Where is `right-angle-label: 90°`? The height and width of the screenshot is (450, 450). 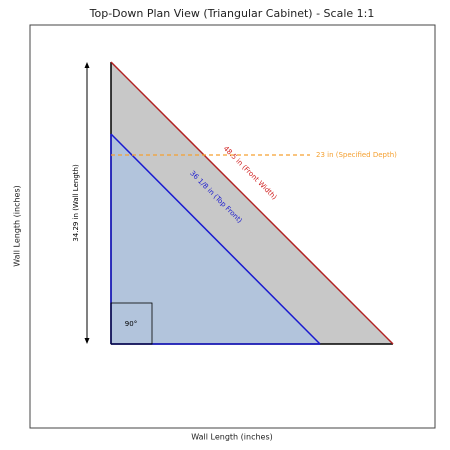
right-angle-label: 90° is located at coordinates (131, 324).